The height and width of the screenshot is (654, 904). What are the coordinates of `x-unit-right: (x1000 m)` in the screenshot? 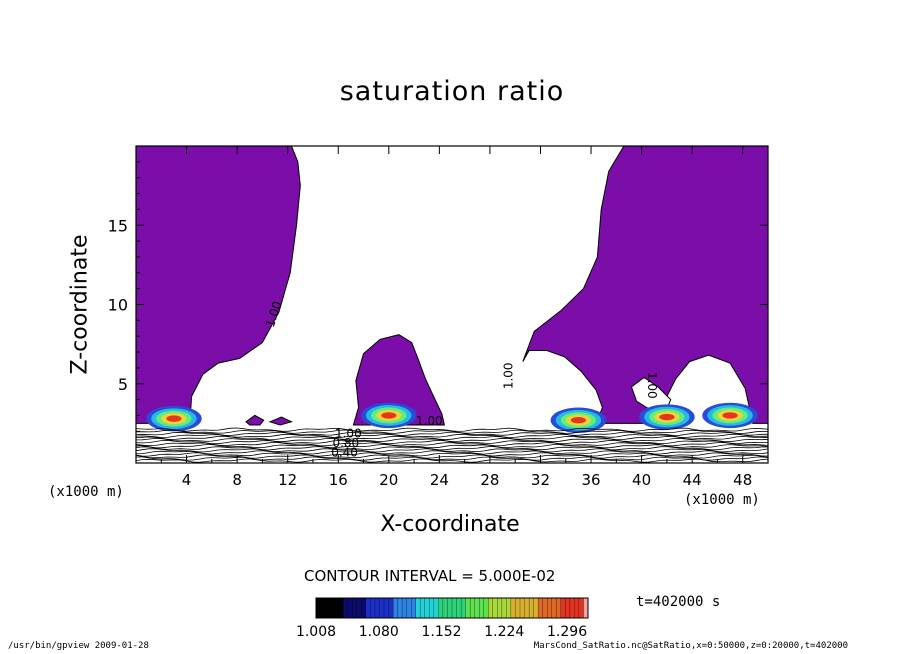 It's located at (722, 500).